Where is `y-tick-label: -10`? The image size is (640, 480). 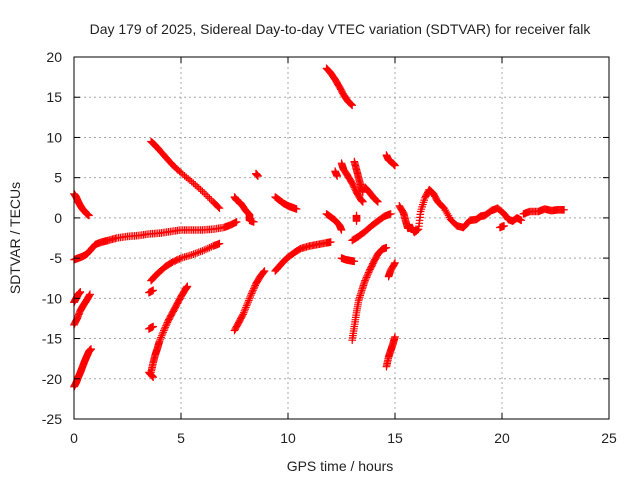
y-tick-label: -10 is located at coordinates (52, 298).